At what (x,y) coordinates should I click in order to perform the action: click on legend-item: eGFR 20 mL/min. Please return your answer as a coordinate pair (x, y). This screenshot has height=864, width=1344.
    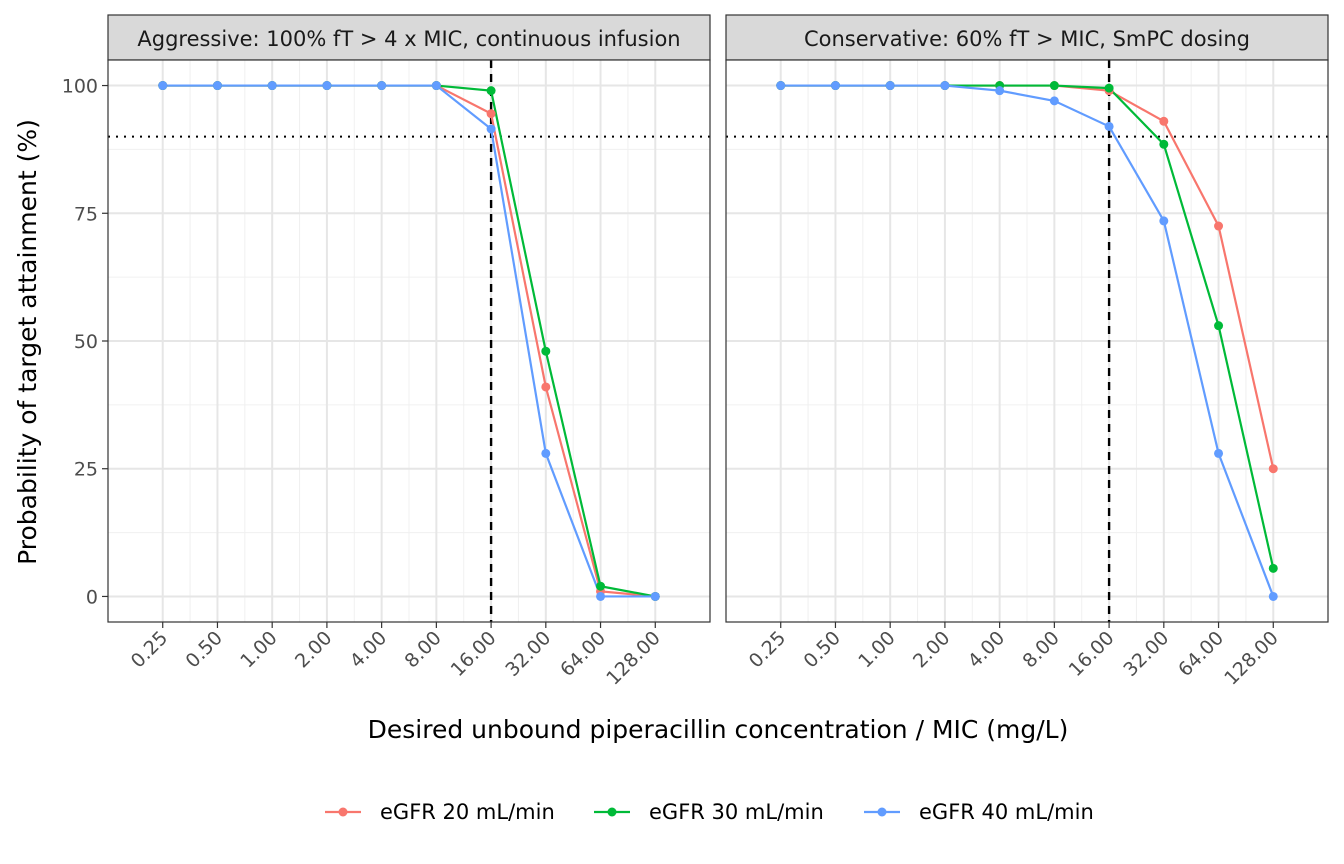
    Looking at the image, I should click on (440, 812).